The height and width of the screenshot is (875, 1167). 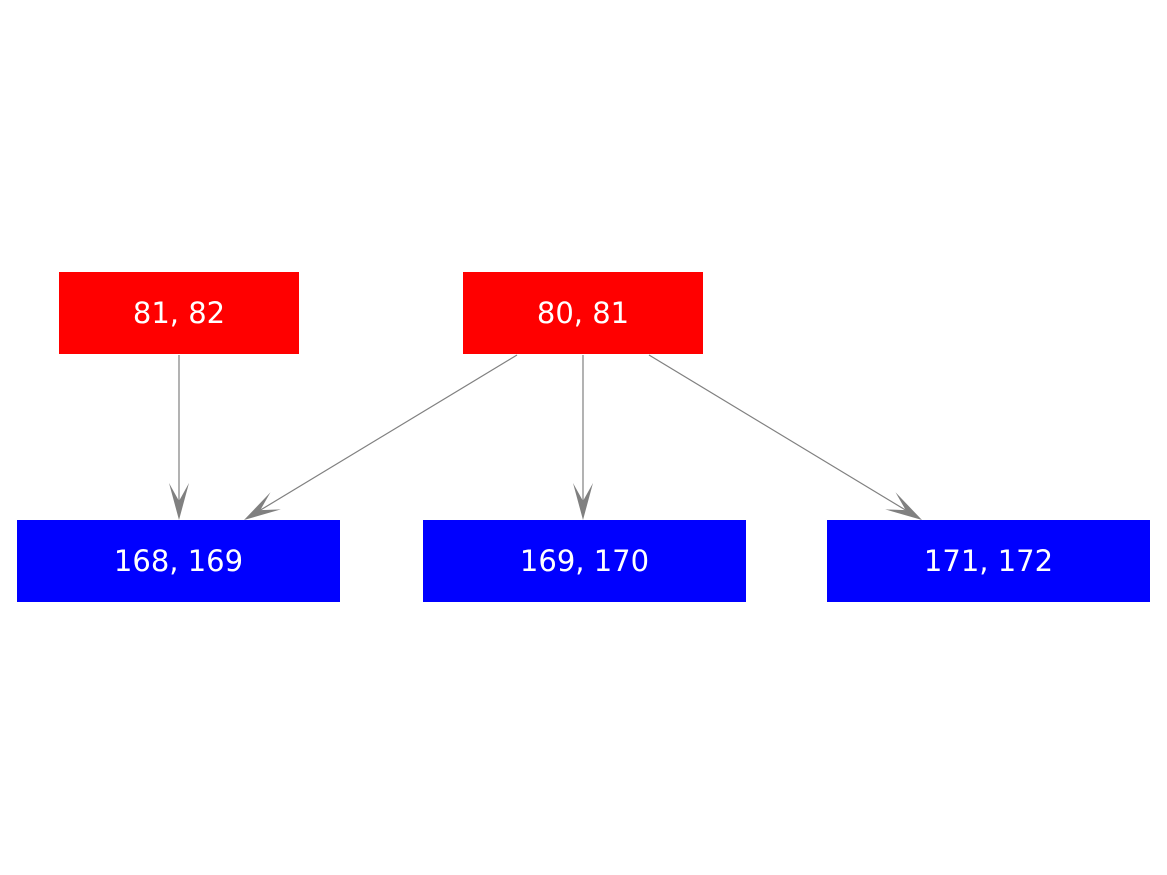 I want to click on graph-node-n-169-170: 169, 170, so click(x=584, y=561).